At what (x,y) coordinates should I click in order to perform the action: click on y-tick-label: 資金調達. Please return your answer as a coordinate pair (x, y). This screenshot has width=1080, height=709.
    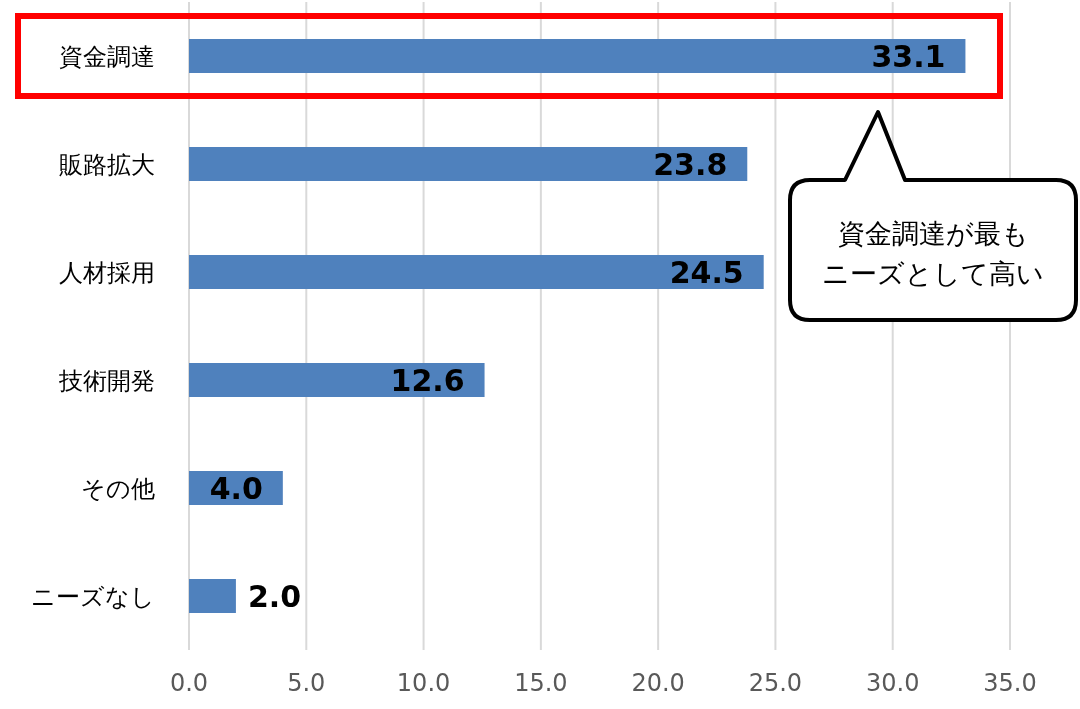
    Looking at the image, I should click on (107, 56).